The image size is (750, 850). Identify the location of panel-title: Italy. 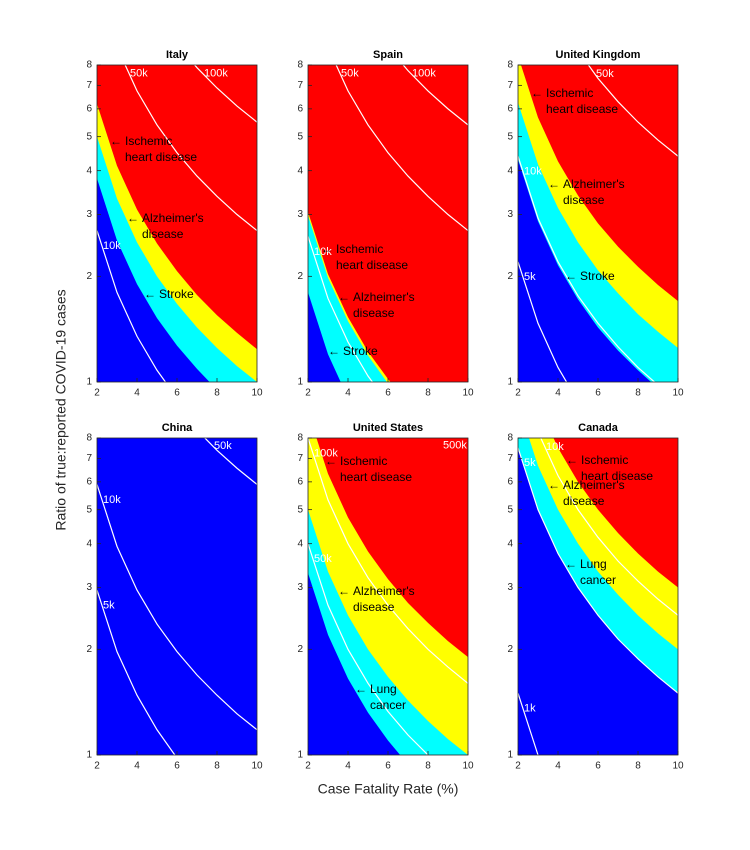
(177, 55).